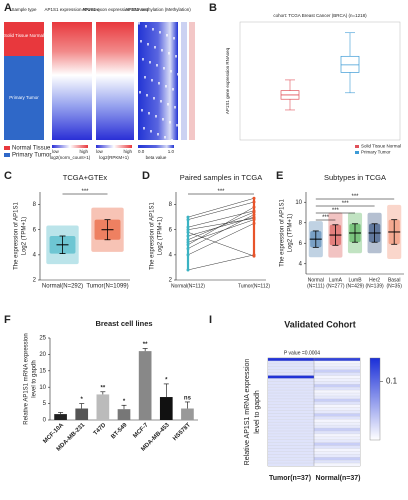  What do you see at coordinates (123, 323) in the screenshot?
I see `chart-title: Breast cell lines` at bounding box center [123, 323].